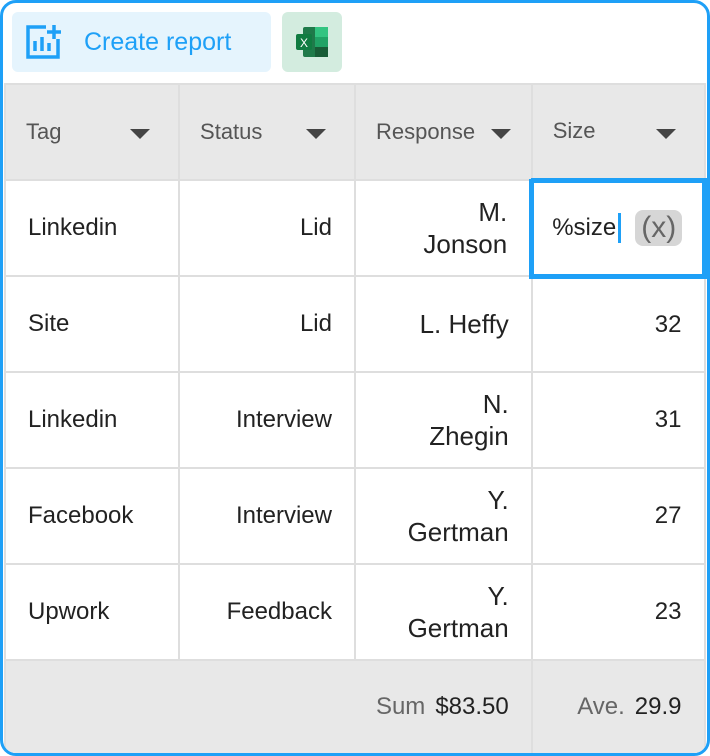  I want to click on column-header-response: Response, so click(443, 132).